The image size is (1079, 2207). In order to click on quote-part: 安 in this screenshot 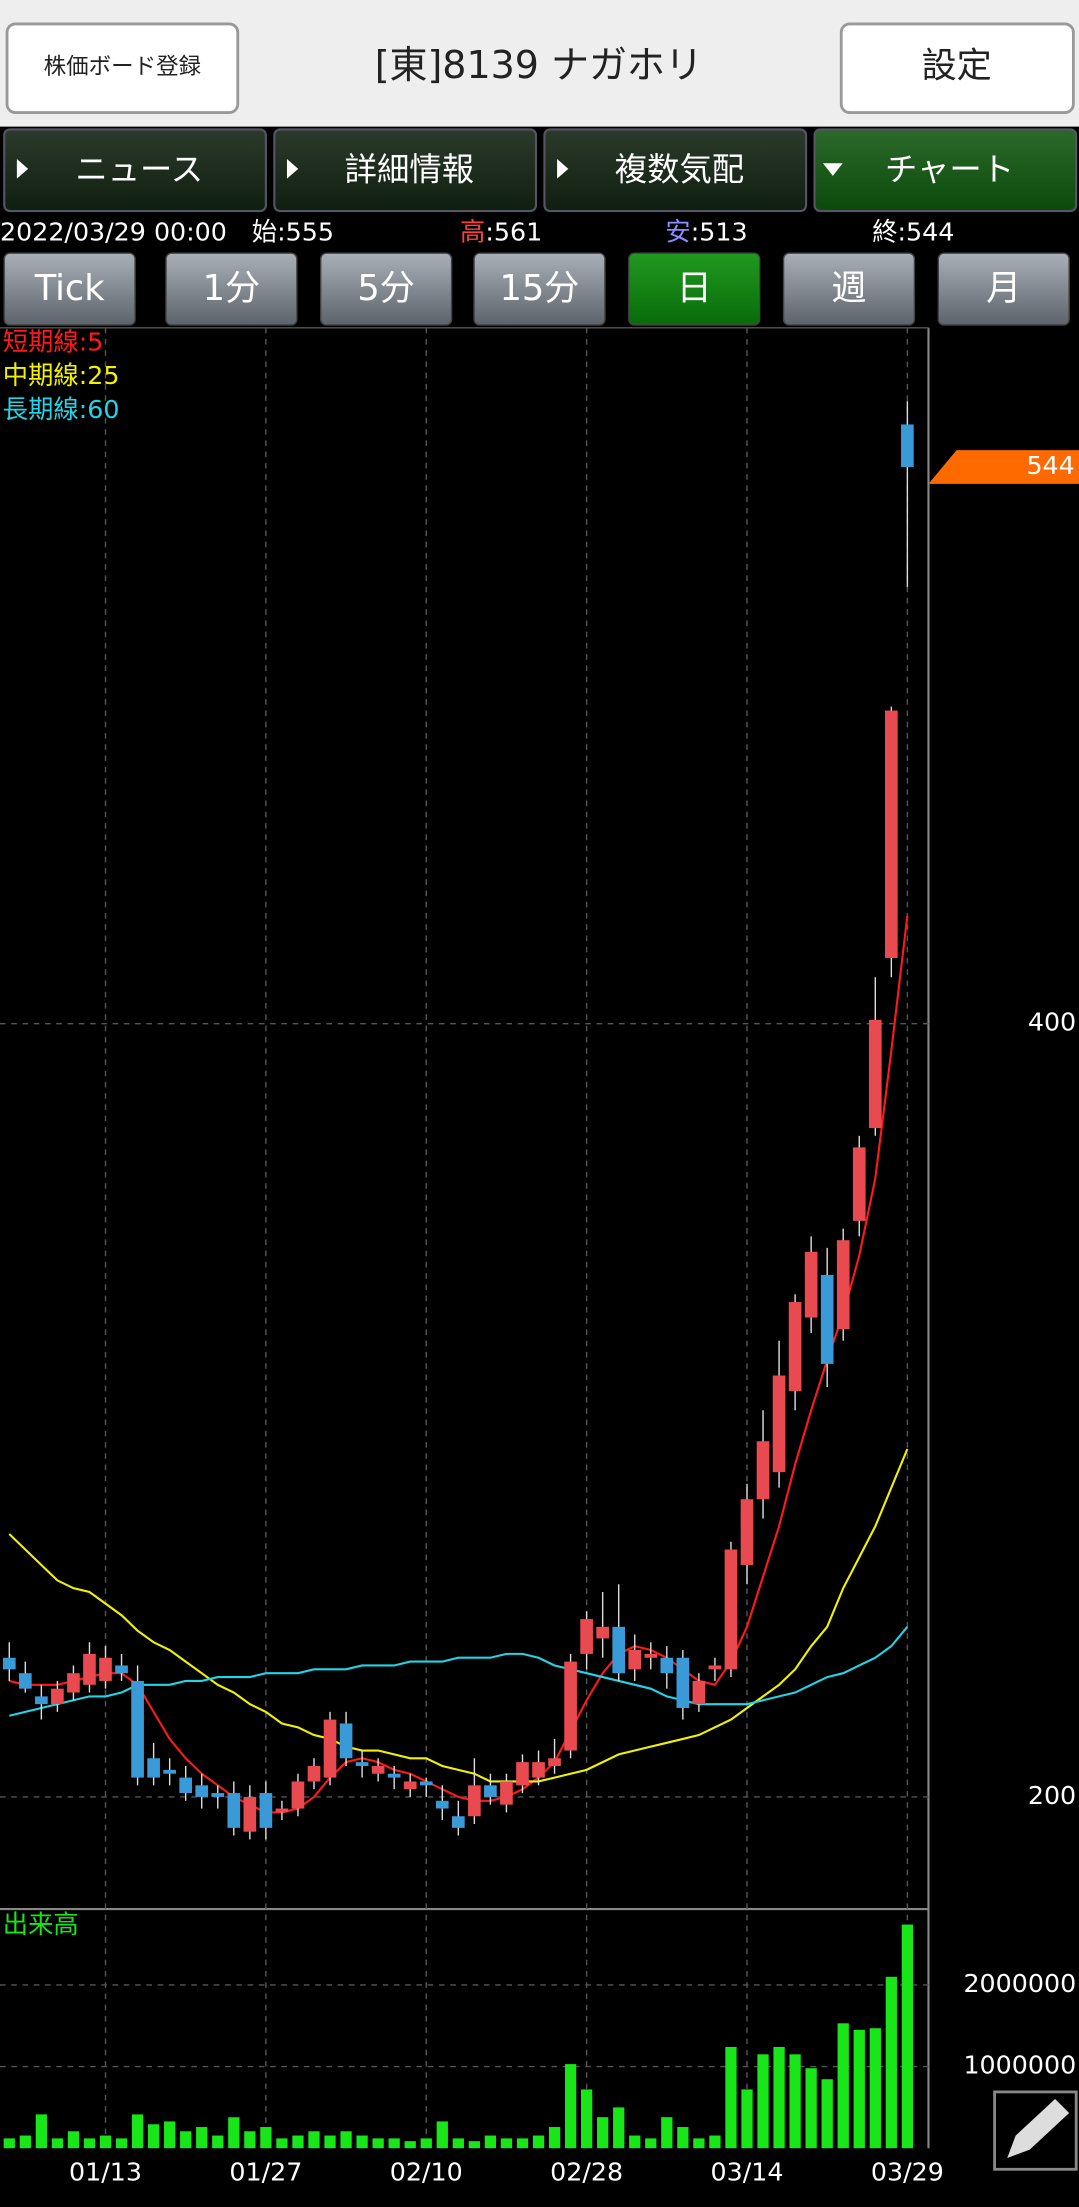, I will do `click(677, 232)`.